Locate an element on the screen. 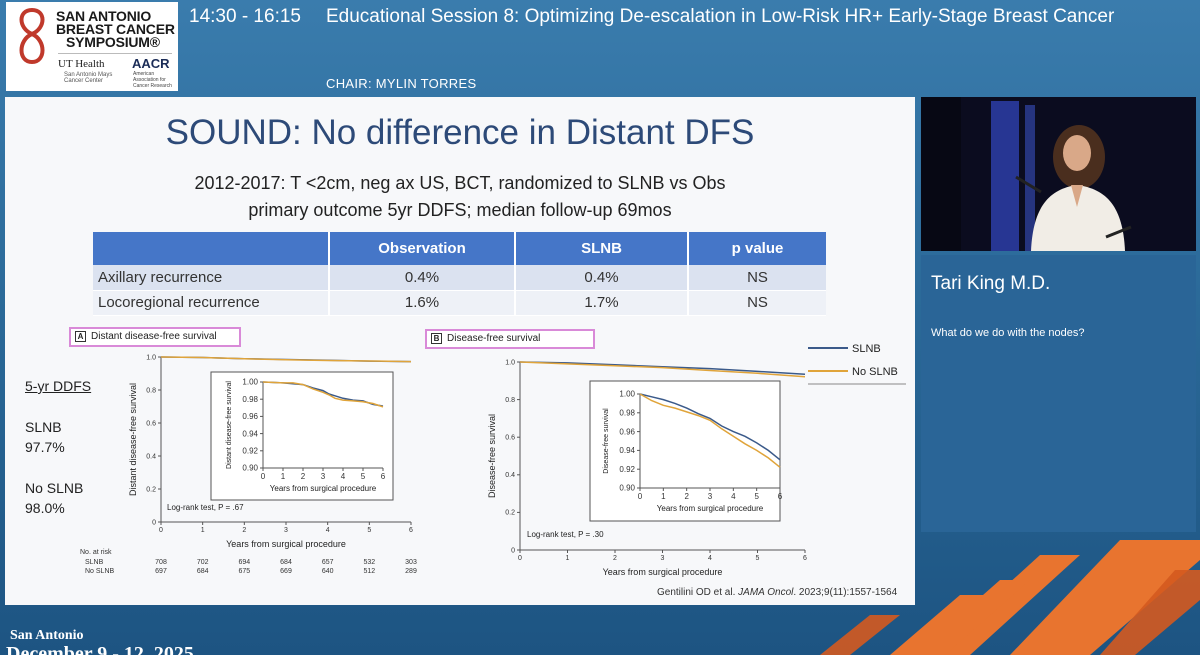 The image size is (1200, 655). at-risk-value: 532 is located at coordinates (369, 562).